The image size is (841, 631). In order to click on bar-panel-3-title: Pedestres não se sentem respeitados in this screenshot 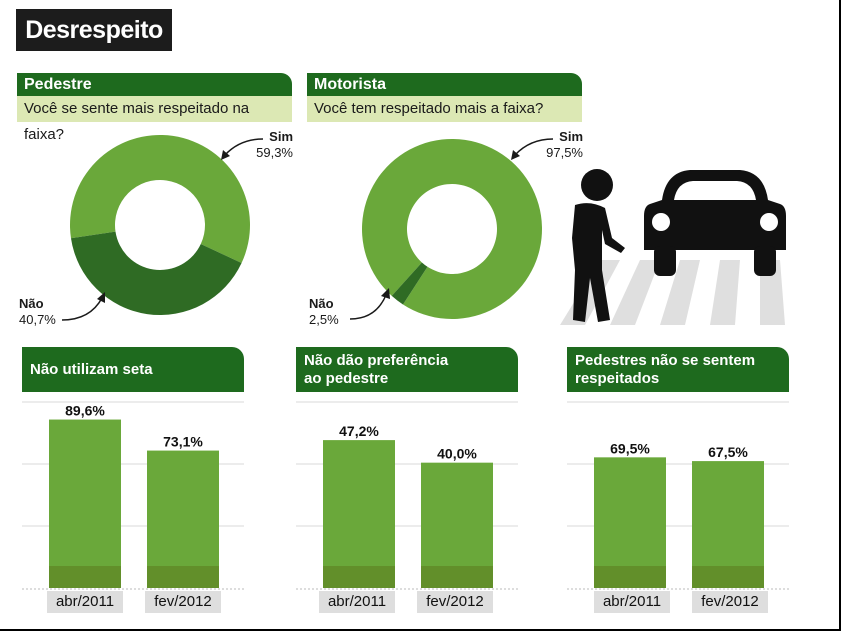, I will do `click(665, 369)`.